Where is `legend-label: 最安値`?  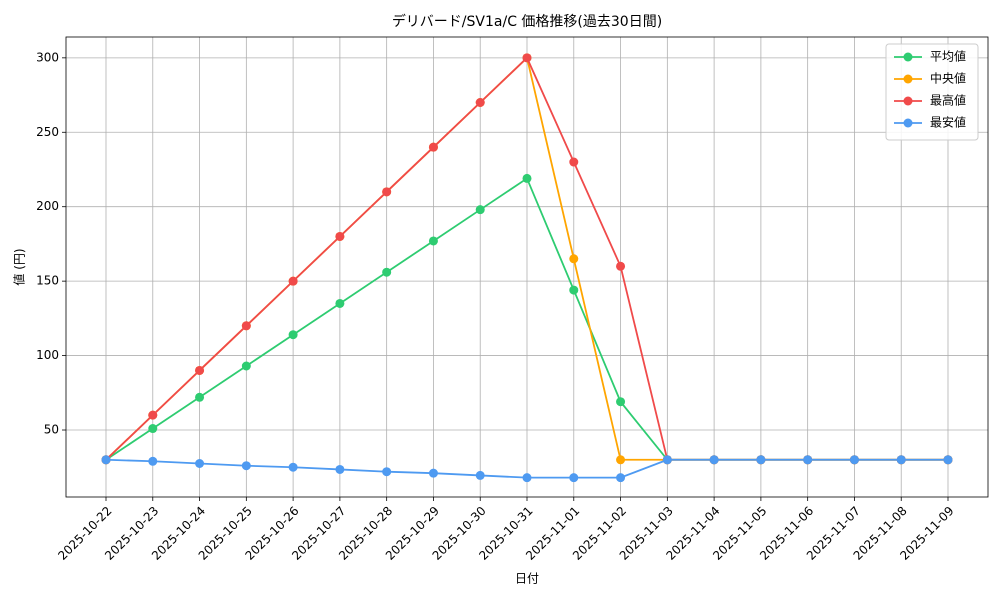
legend-label: 最安値 is located at coordinates (948, 122).